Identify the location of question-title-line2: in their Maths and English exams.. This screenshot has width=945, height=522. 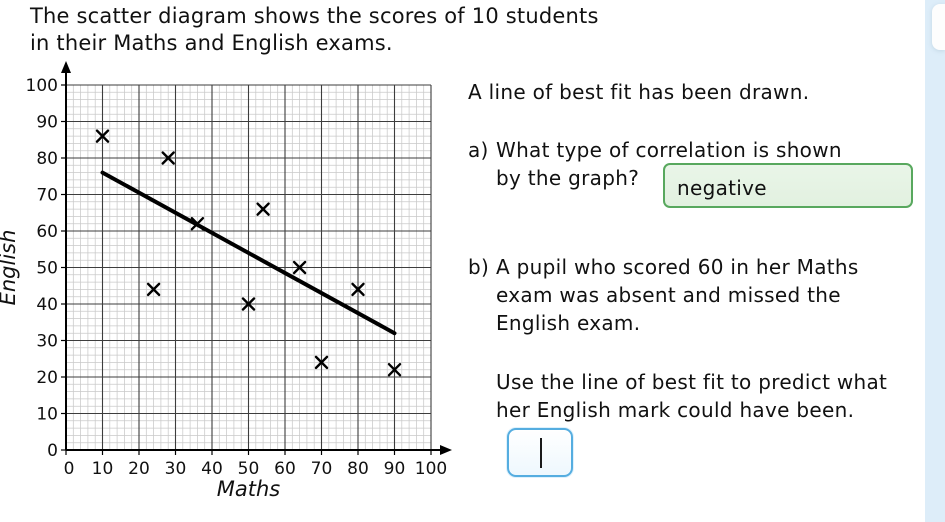
(211, 43).